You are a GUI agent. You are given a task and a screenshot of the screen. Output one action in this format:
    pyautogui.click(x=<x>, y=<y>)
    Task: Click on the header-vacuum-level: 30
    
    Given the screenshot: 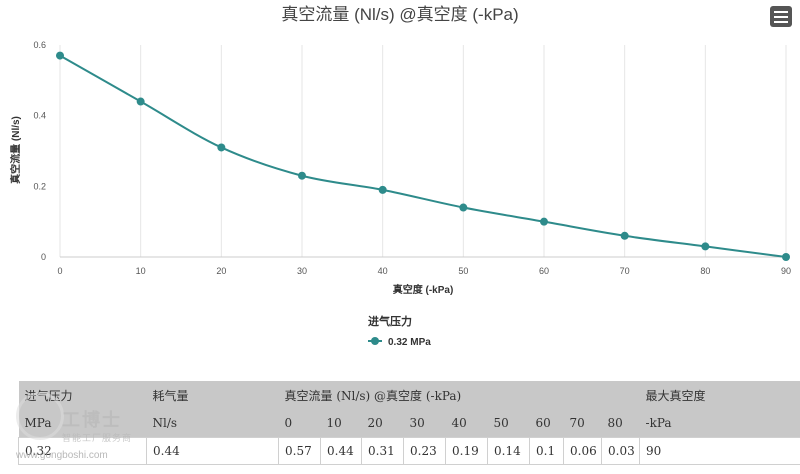 What is the action you would take?
    pyautogui.click(x=424, y=423)
    